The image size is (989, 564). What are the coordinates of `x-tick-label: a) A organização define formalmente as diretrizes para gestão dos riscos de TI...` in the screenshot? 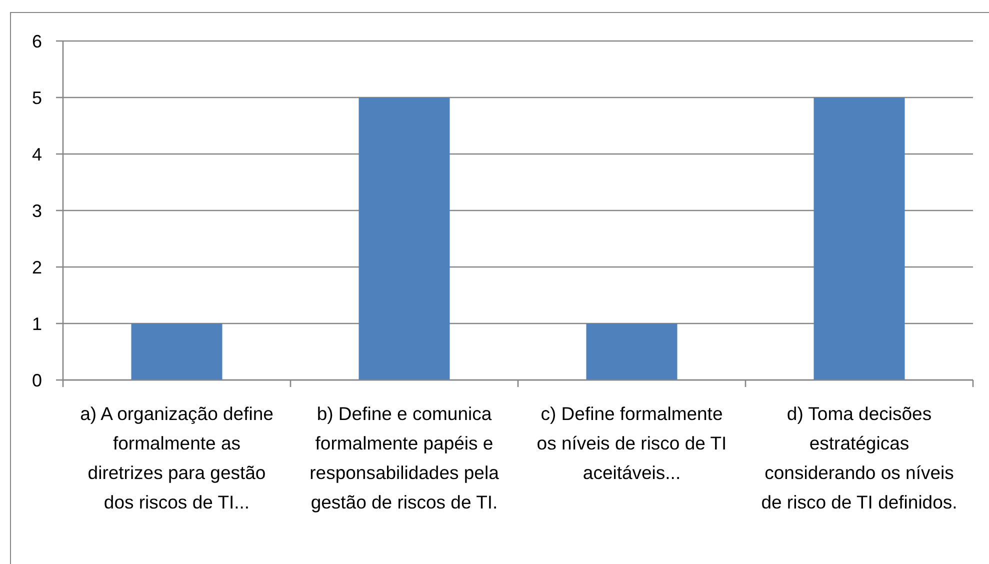 It's located at (177, 457).